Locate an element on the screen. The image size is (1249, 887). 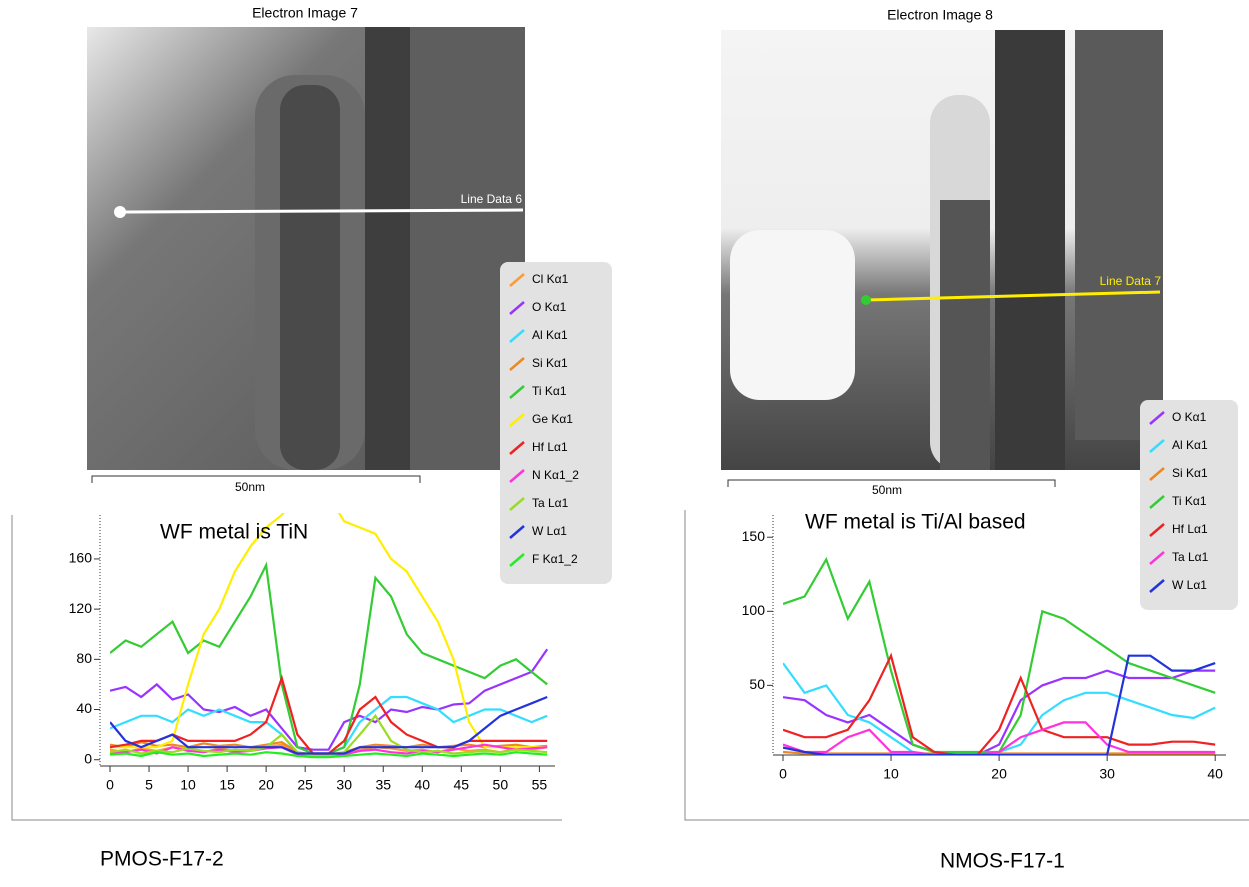
legend-label: Cl Kα1 is located at coordinates (550, 279).